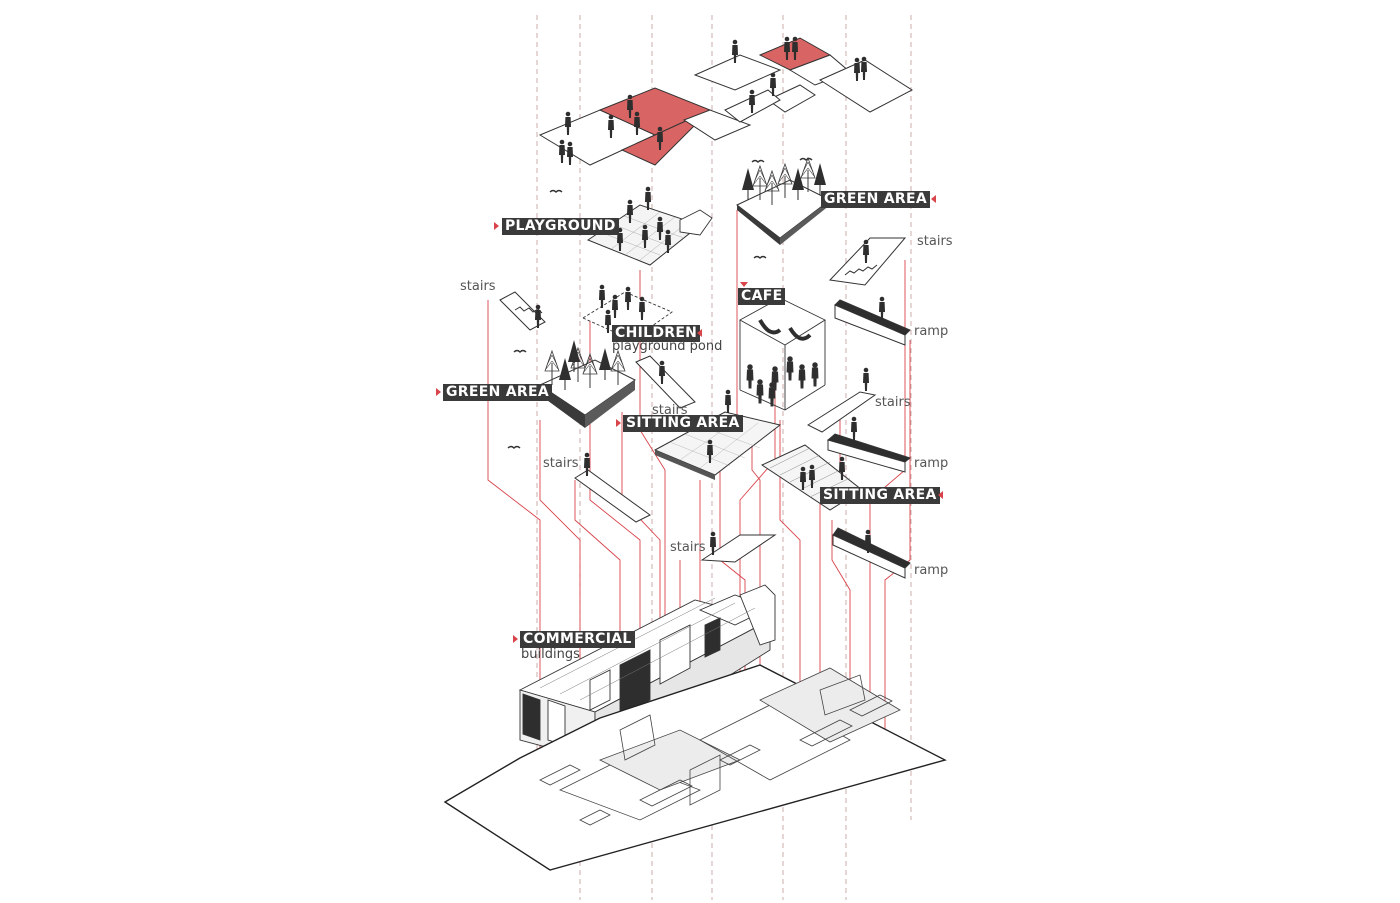 This screenshot has width=1400, height=903. Describe the element at coordinates (670, 410) in the screenshot. I see `stairs-center-label: stairs` at that location.